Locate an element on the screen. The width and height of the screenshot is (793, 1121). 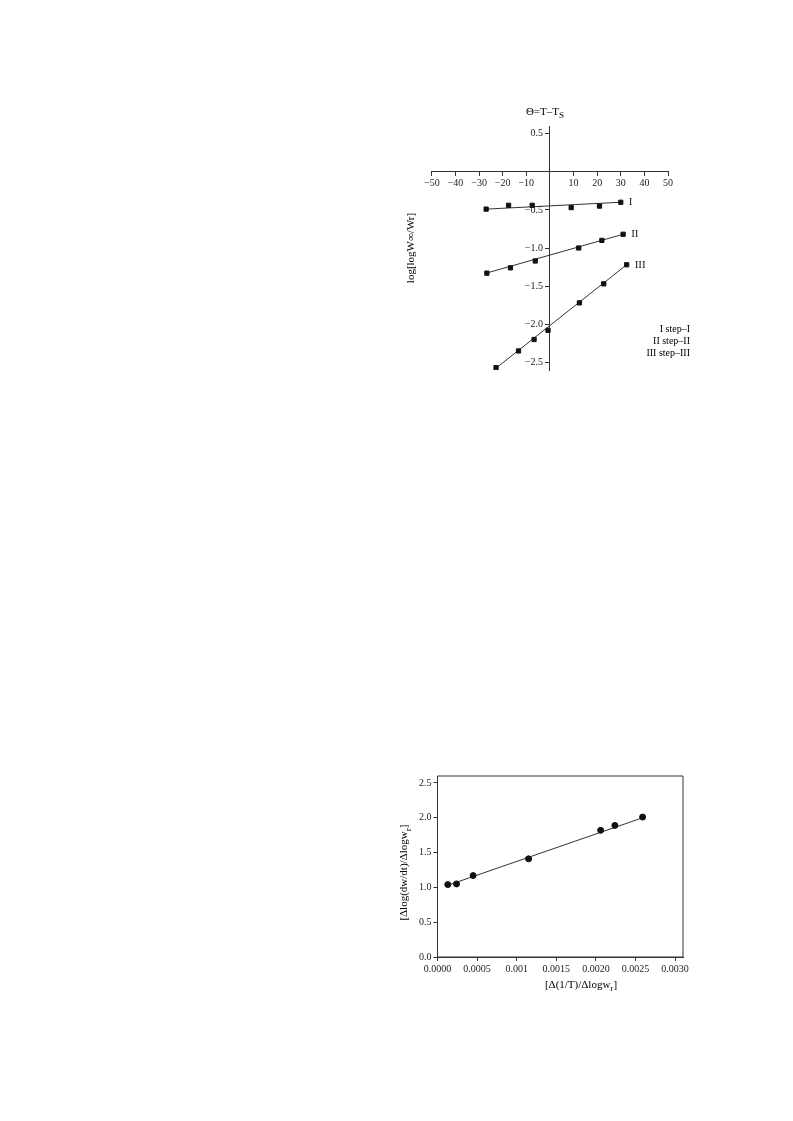
y-tick-label: −2.5 is located at coordinates (533, 361).